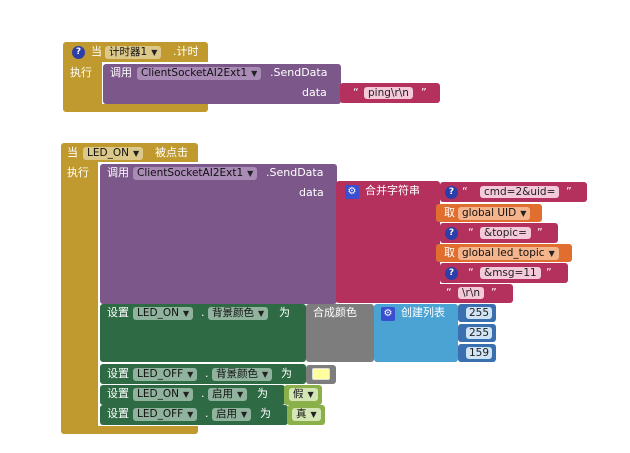 This screenshot has height=453, width=630. I want to click on timer-event-name: .计时, so click(186, 51).